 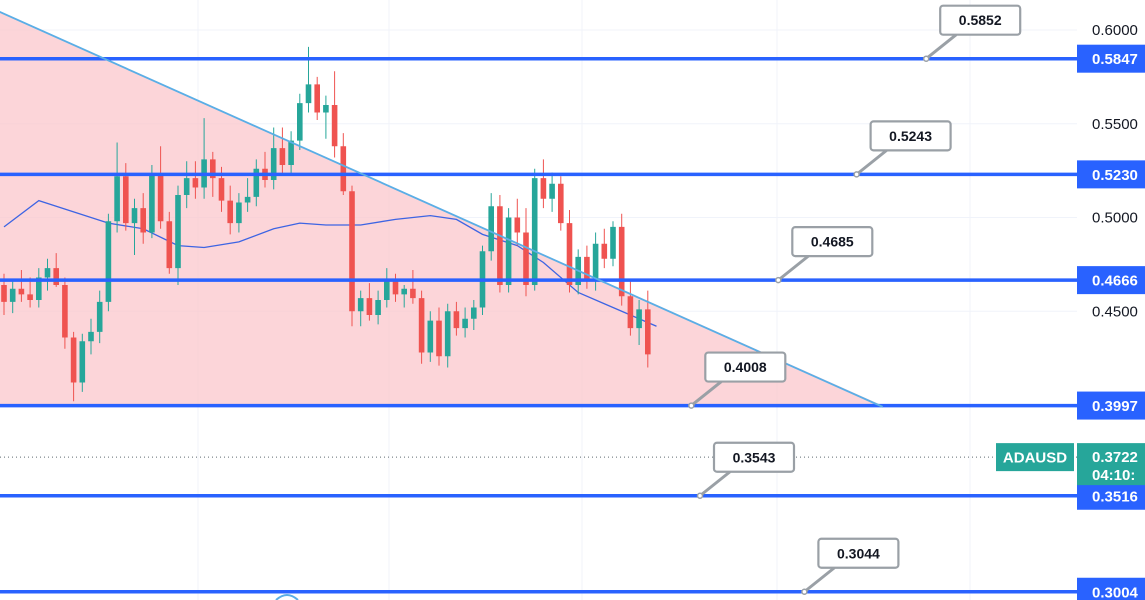 I want to click on axis-tick-label: 0.6000, so click(x=1115, y=30).